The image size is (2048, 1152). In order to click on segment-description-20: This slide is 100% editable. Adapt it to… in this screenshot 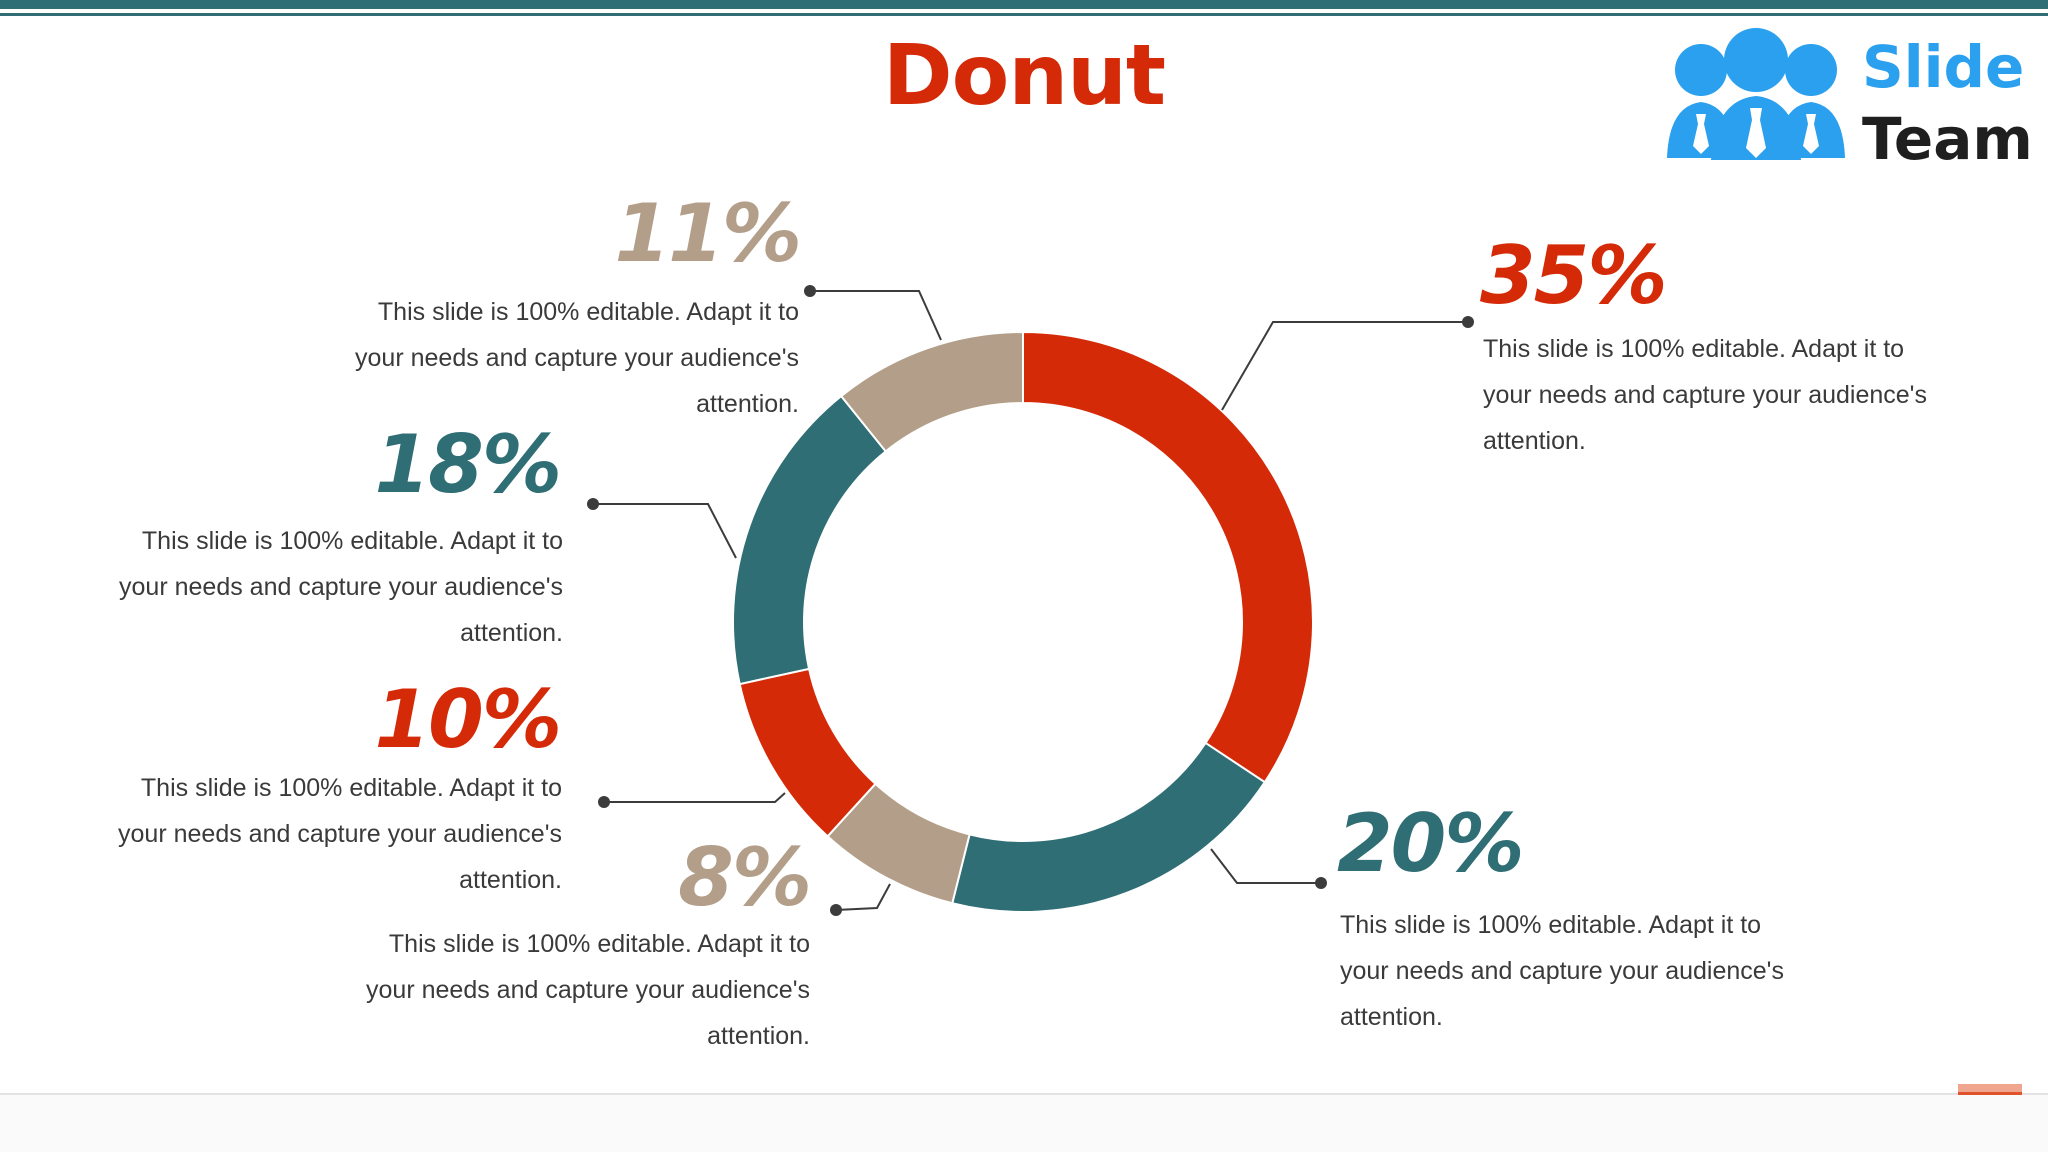, I will do `click(1562, 971)`.